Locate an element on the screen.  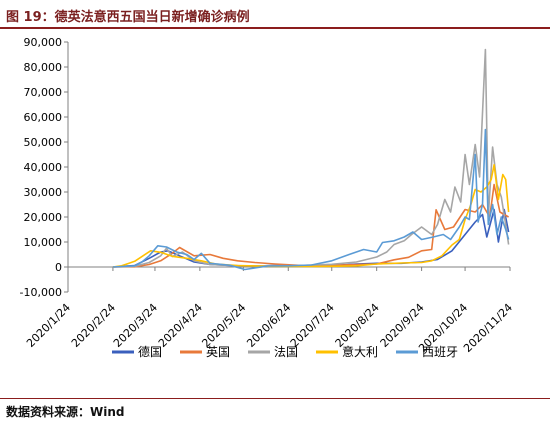
figure-title: 图 19：德英法意西五国当日新增确诊病例 is located at coordinates (128, 17).